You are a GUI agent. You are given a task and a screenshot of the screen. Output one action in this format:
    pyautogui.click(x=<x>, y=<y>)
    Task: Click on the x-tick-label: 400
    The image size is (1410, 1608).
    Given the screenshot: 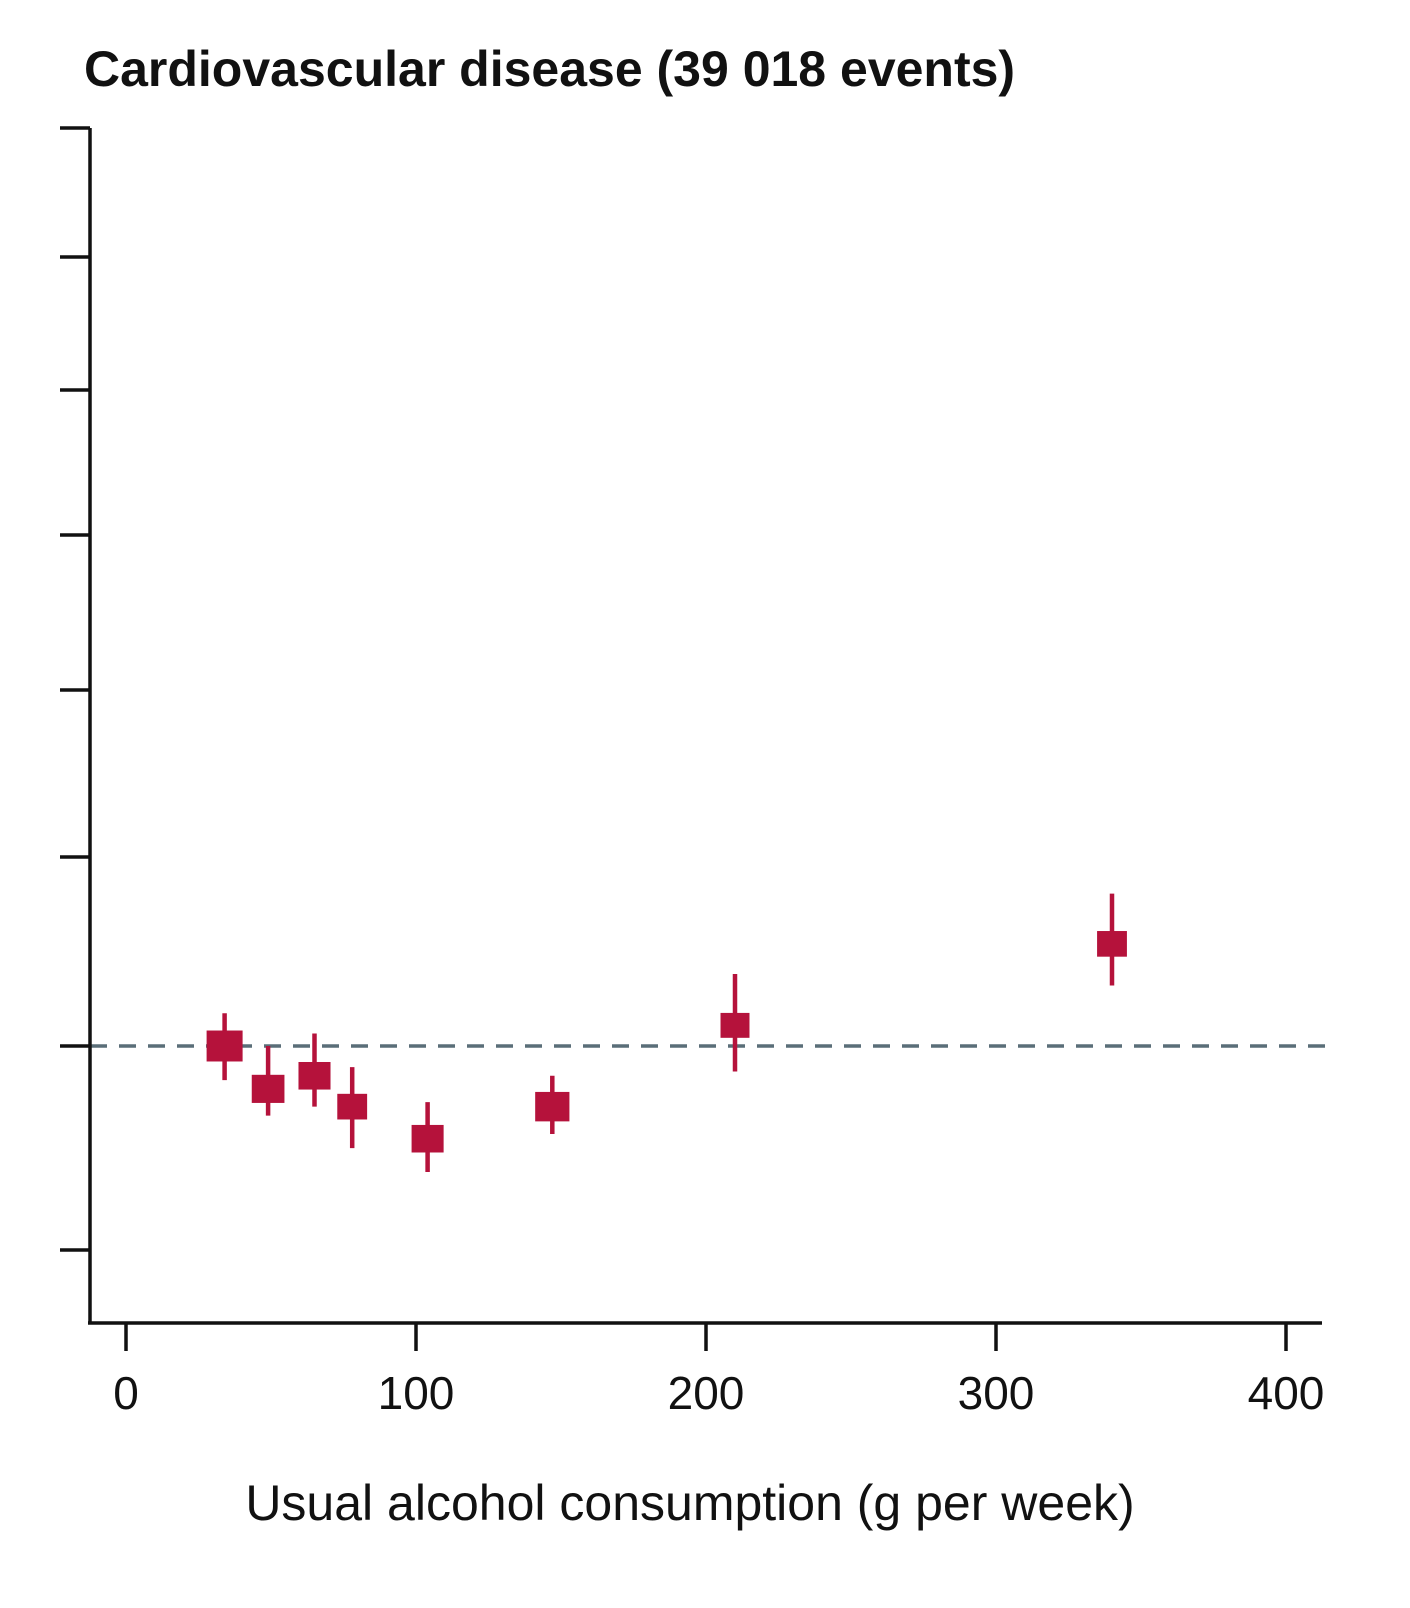 What is the action you would take?
    pyautogui.click(x=1286, y=1393)
    